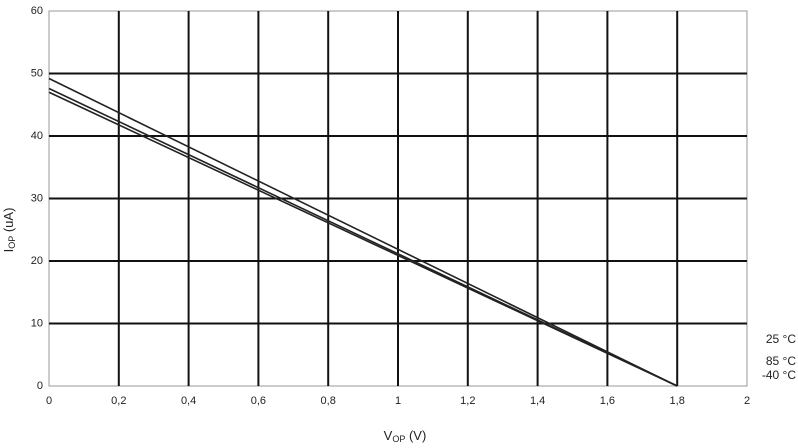 The width and height of the screenshot is (798, 448). I want to click on y-tick-label: 60, so click(37, 11).